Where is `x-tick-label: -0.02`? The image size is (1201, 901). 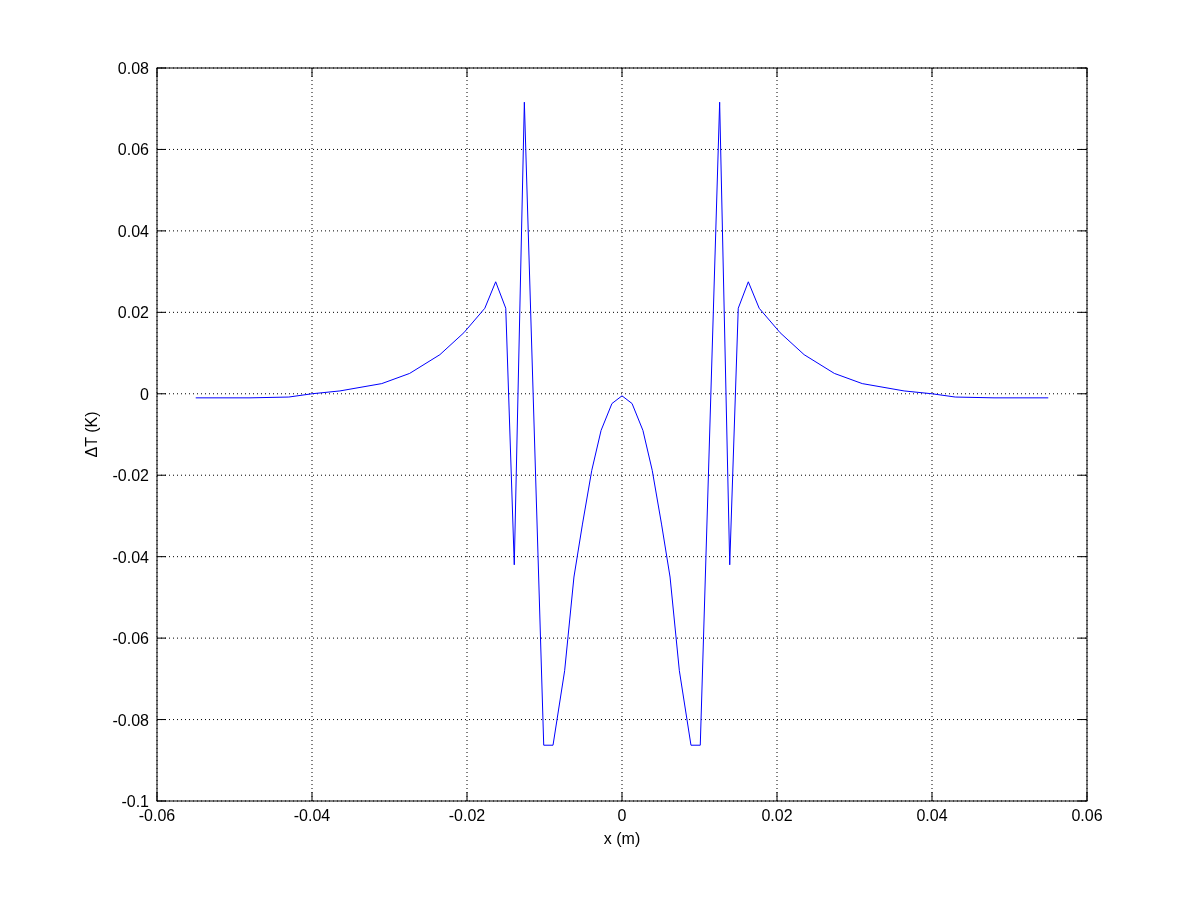 x-tick-label: -0.02 is located at coordinates (467, 815).